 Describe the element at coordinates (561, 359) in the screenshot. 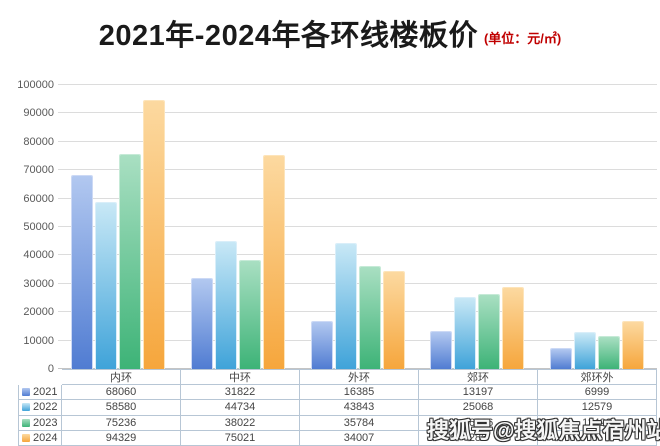

I see `bar-2021-郊环外` at that location.